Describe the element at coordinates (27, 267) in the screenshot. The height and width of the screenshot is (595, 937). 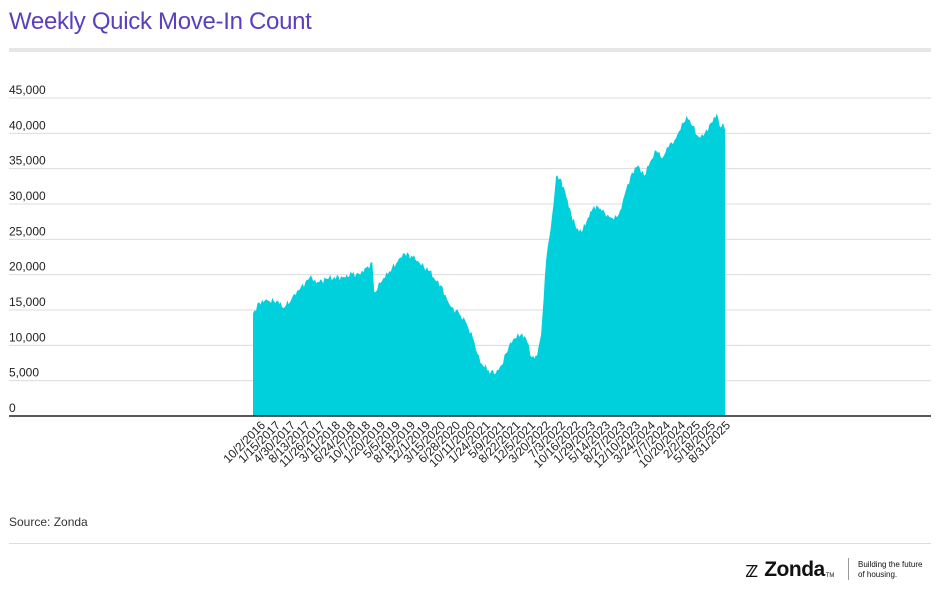
I see `y-tick-label: 20,000` at that location.